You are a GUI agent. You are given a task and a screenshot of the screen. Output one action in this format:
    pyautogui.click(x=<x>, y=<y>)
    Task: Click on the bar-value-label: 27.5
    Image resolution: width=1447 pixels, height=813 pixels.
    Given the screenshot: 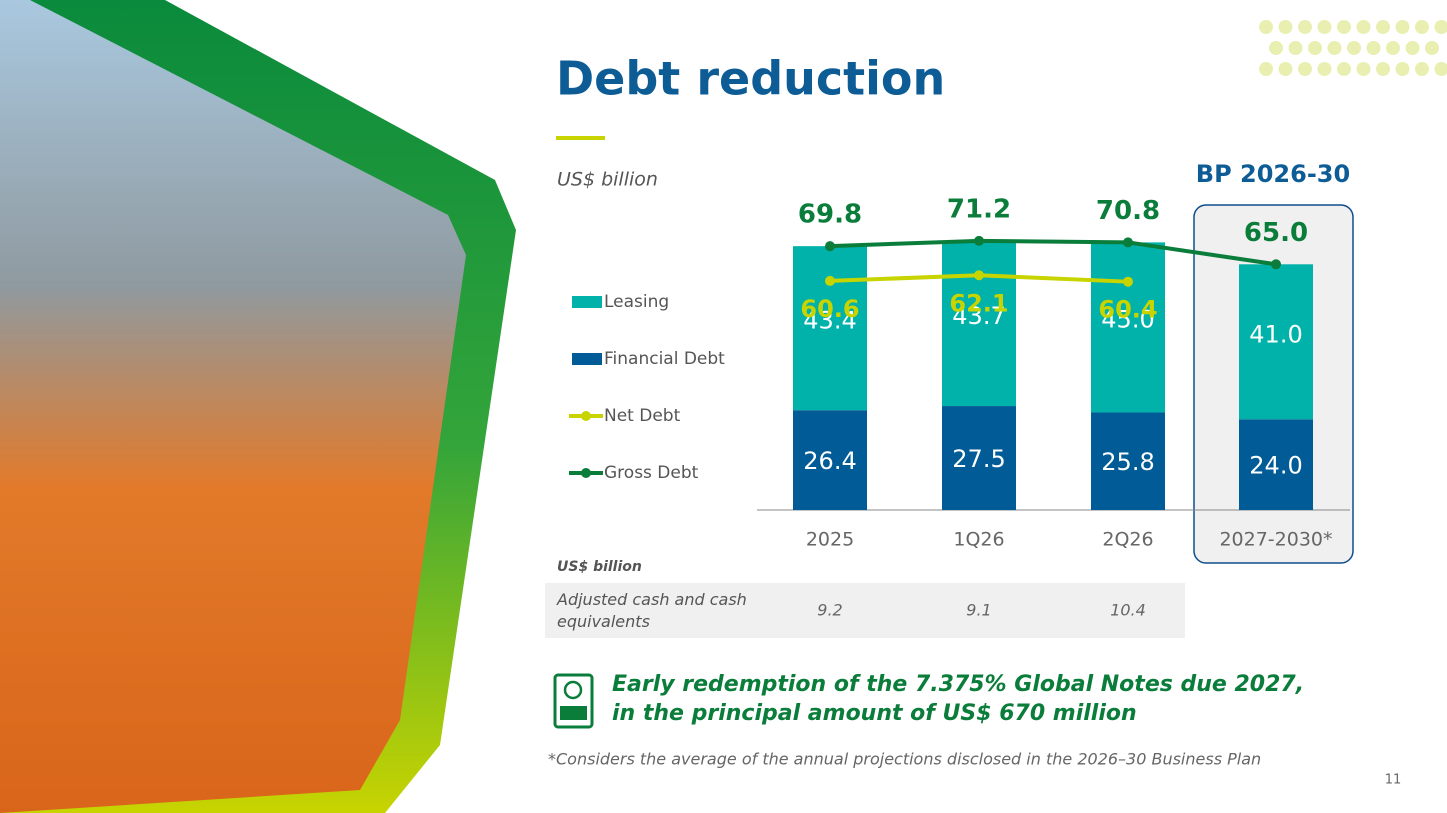 What is the action you would take?
    pyautogui.click(x=978, y=459)
    